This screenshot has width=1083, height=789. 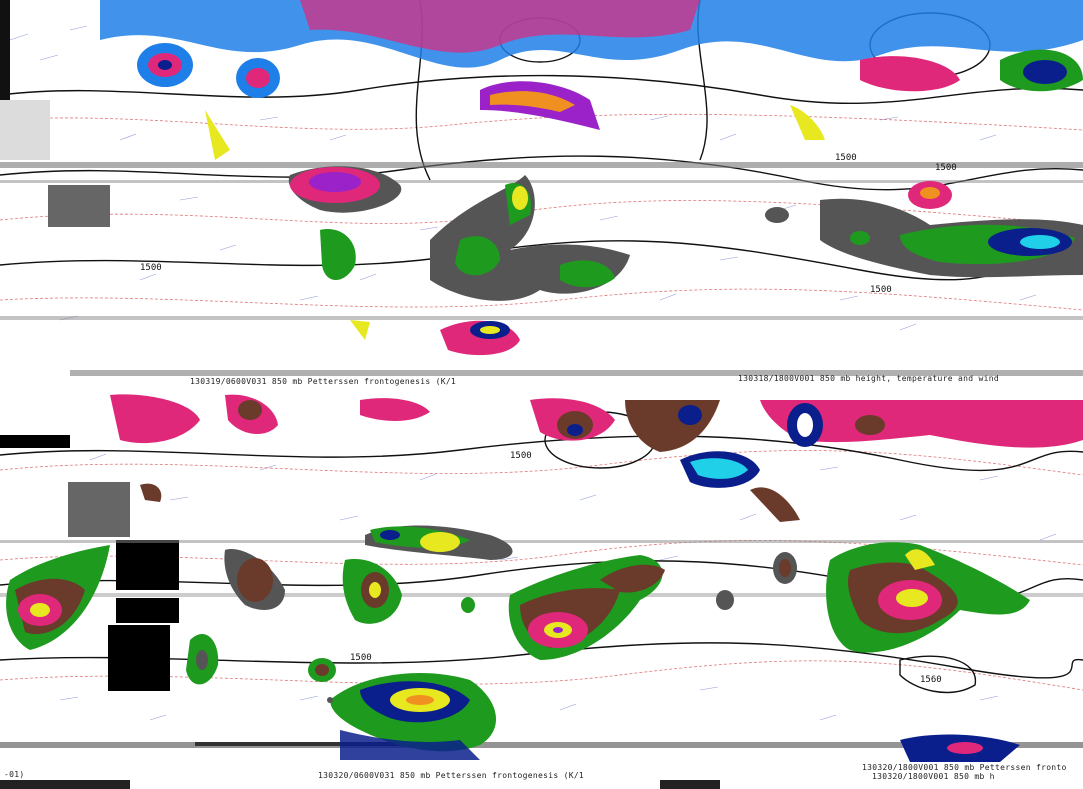 What do you see at coordinates (964, 767) in the screenshot?
I see `bottom-right-caption: 130320/1800V001 850 mb Petterssen fronto` at bounding box center [964, 767].